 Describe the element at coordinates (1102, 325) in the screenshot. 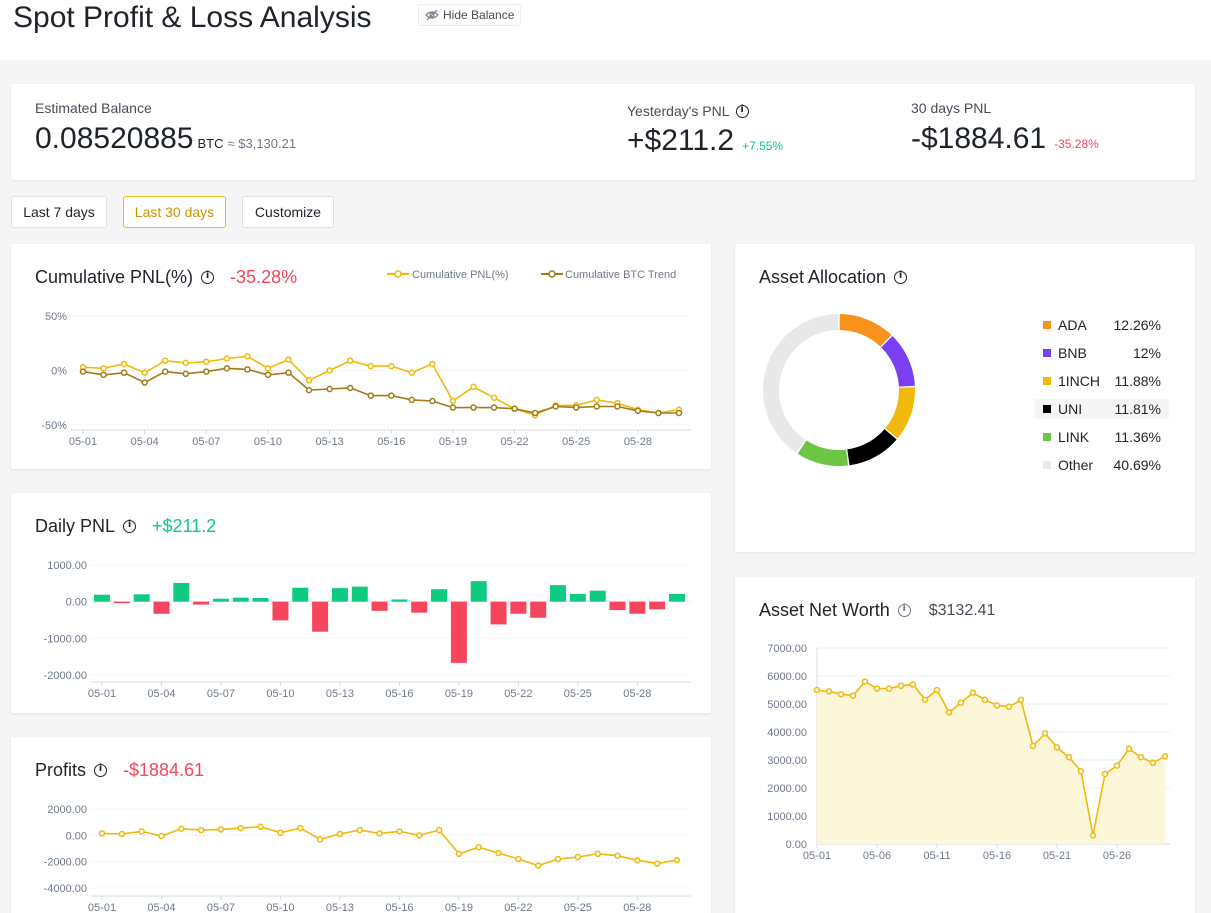

I see `legend-item-ada: ADA 12.26%` at that location.